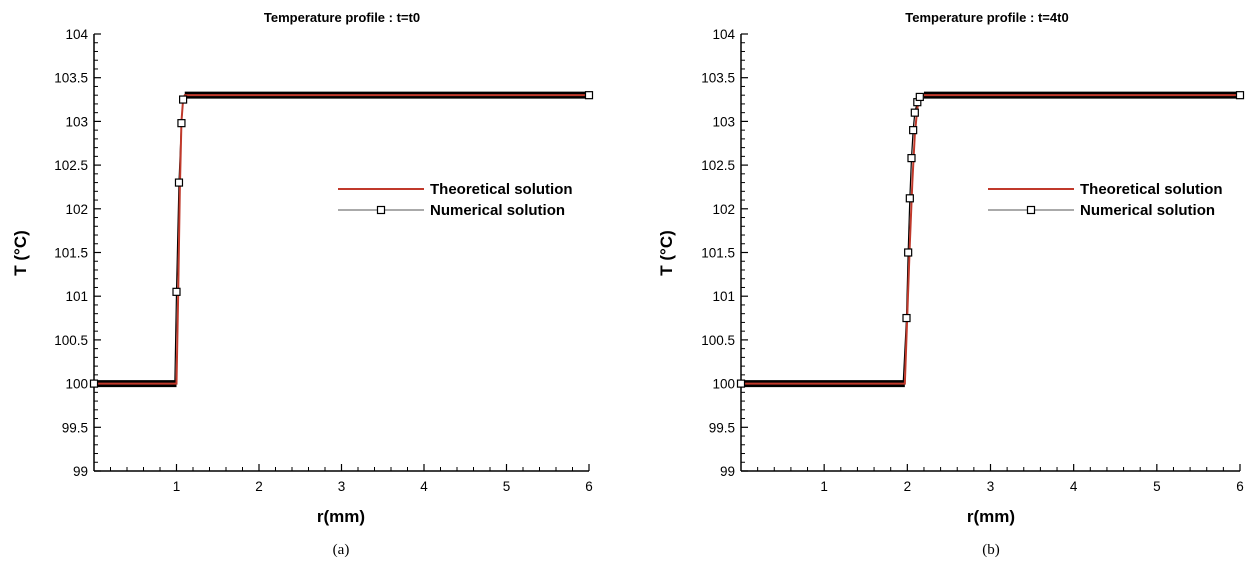  I want to click on panel-caption: (b), so click(991, 550).